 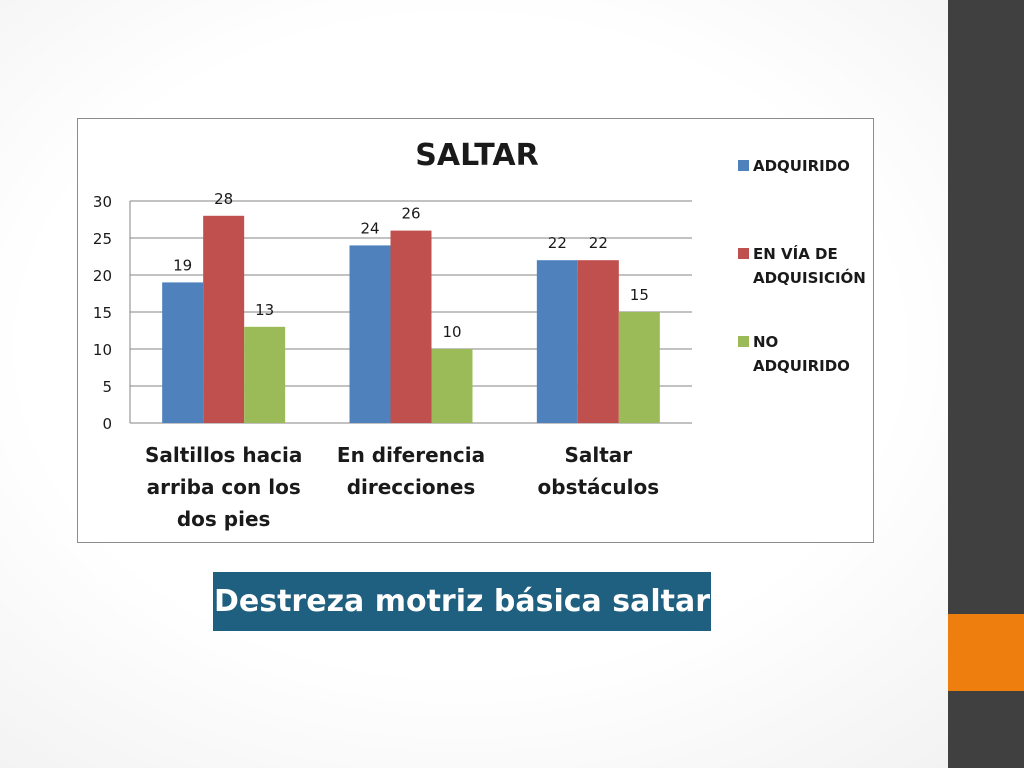 I want to click on legend-label-en-via: EN VÍA DE ADQUISICIÓN, so click(x=809, y=266).